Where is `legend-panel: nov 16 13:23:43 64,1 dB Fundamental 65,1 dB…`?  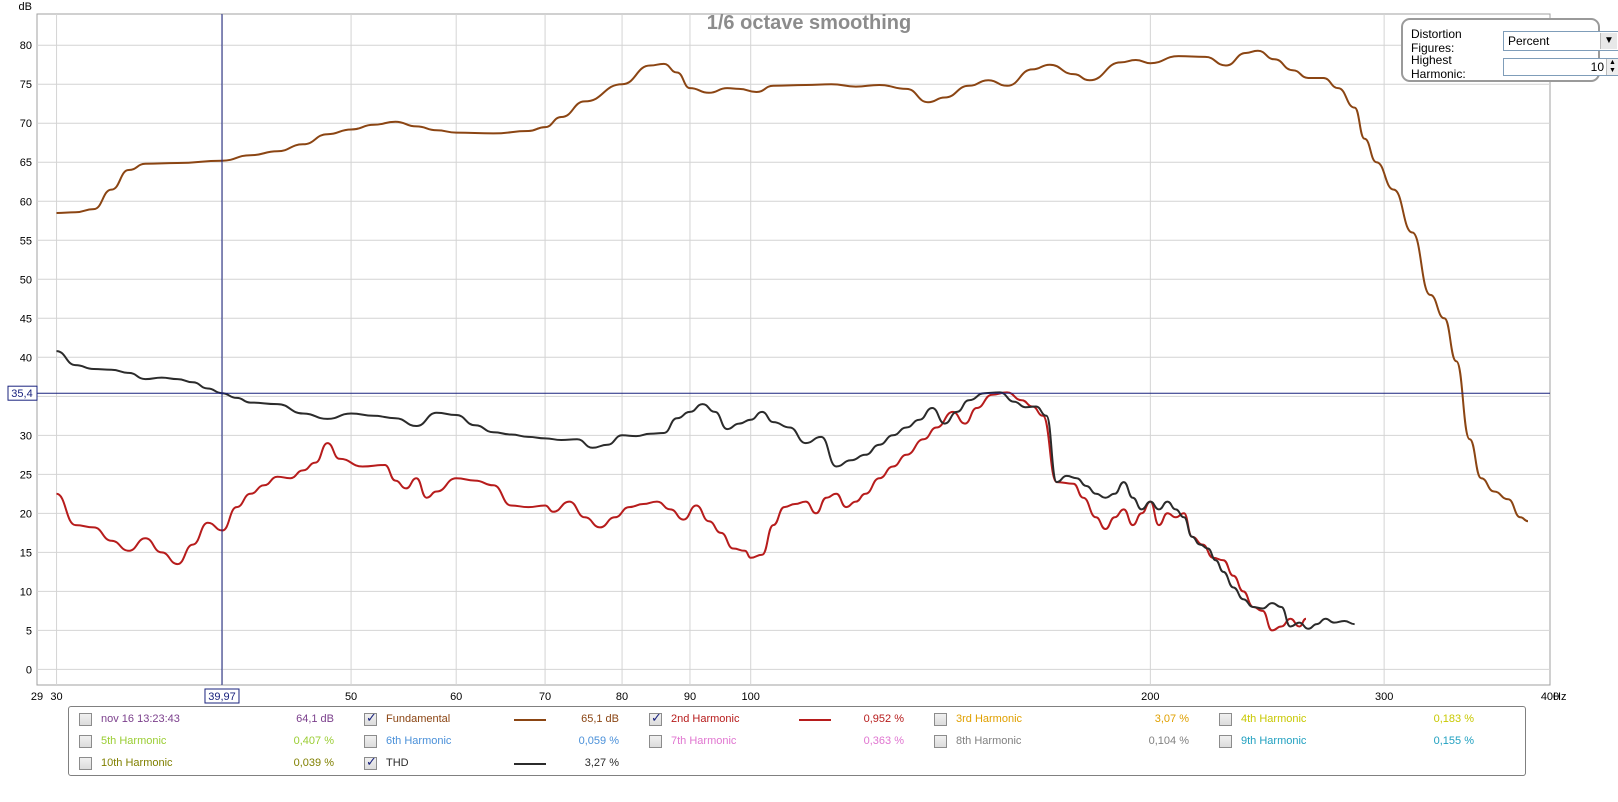 legend-panel: nov 16 13:23:43 64,1 dB Fundamental 65,1 dB… is located at coordinates (797, 741).